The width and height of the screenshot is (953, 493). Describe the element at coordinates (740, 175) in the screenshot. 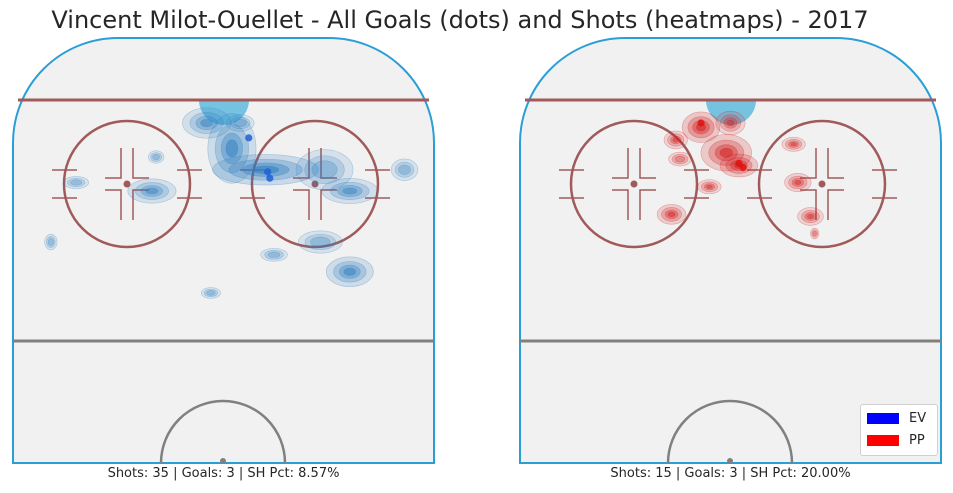

I see `shot-heatmap` at that location.